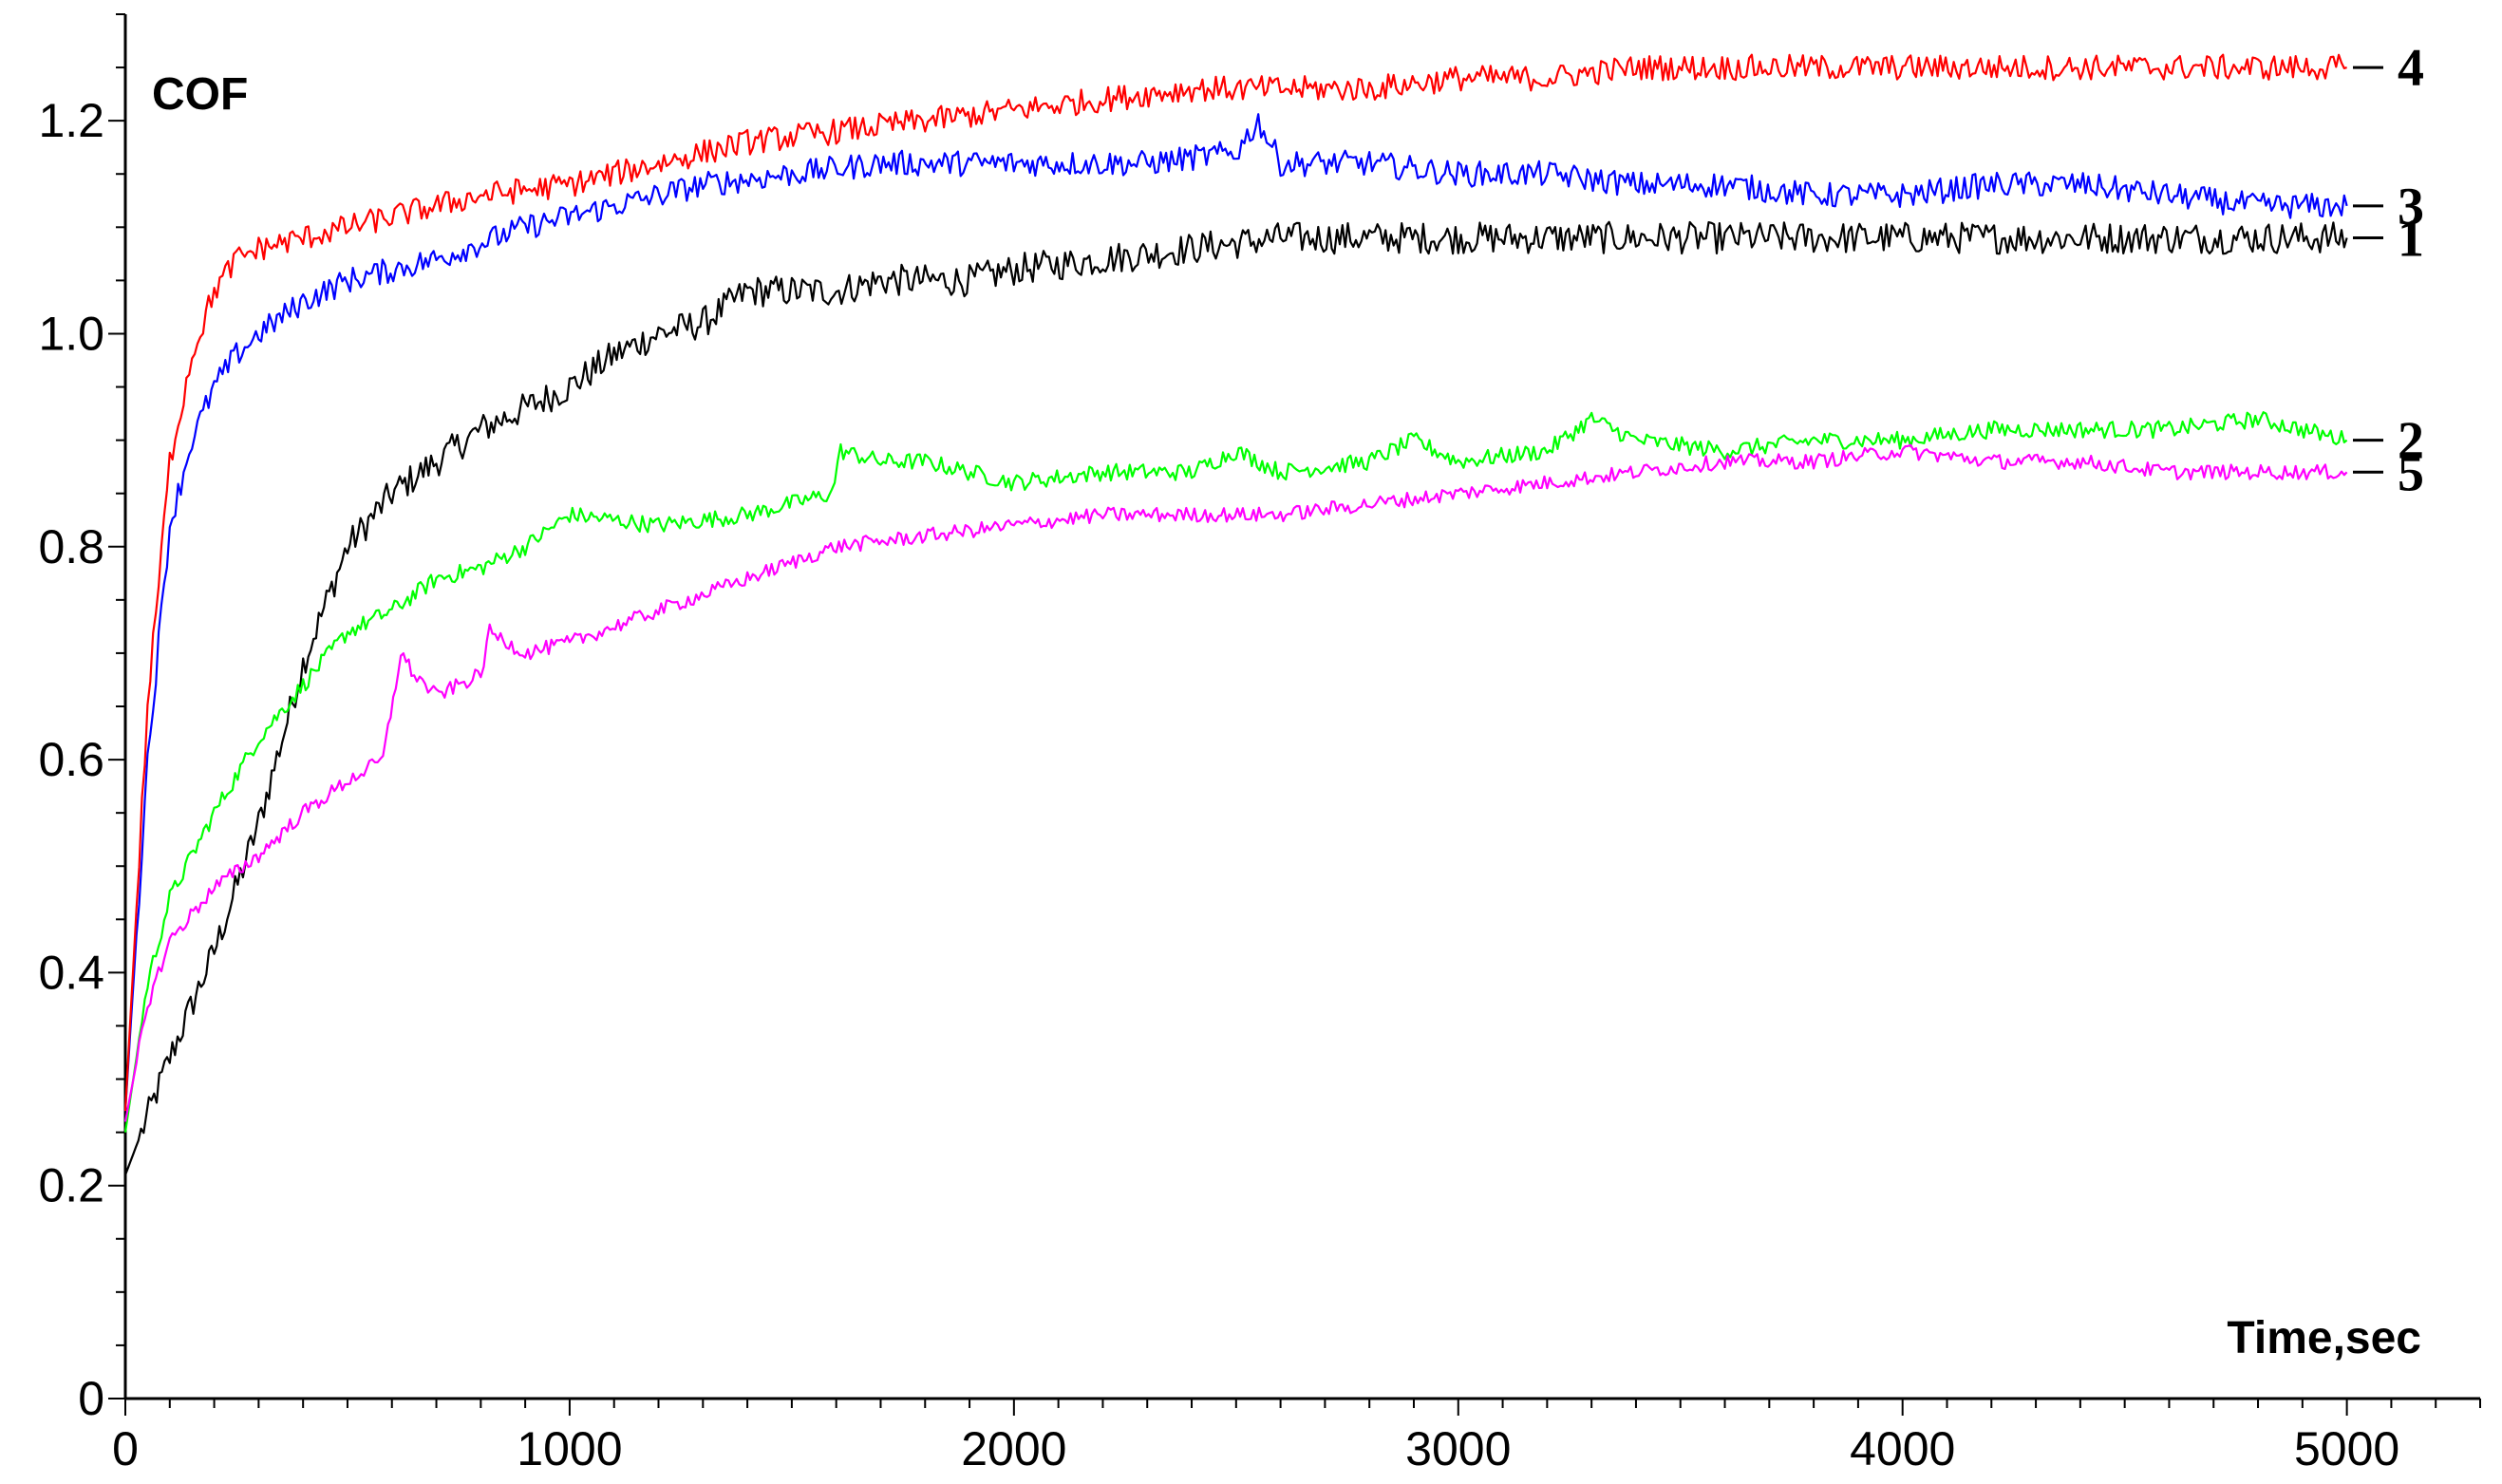 The height and width of the screenshot is (1484, 2502). What do you see at coordinates (71, 121) in the screenshot?
I see `y-tick-label: 1.2` at bounding box center [71, 121].